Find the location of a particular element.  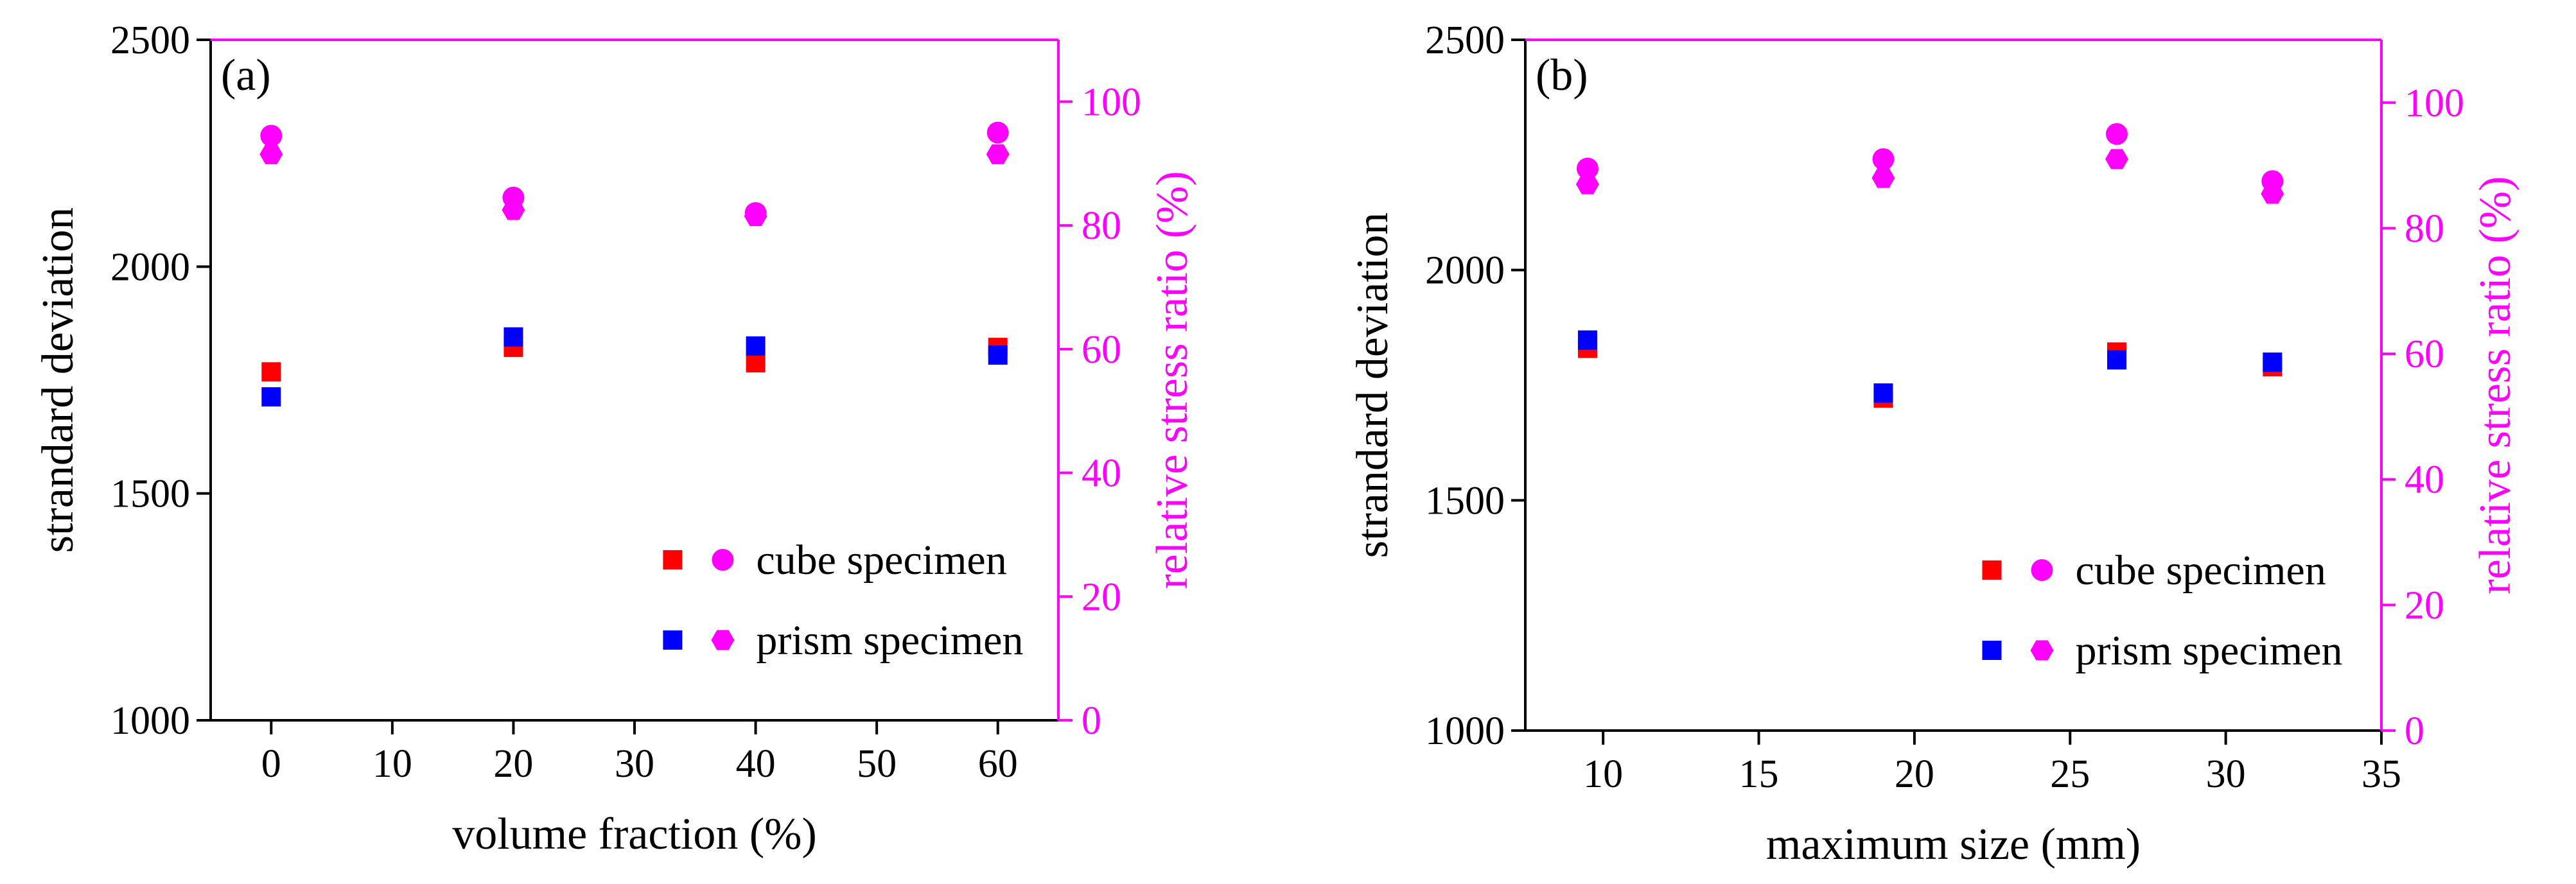

x-tick-label: 35 is located at coordinates (2381, 774).